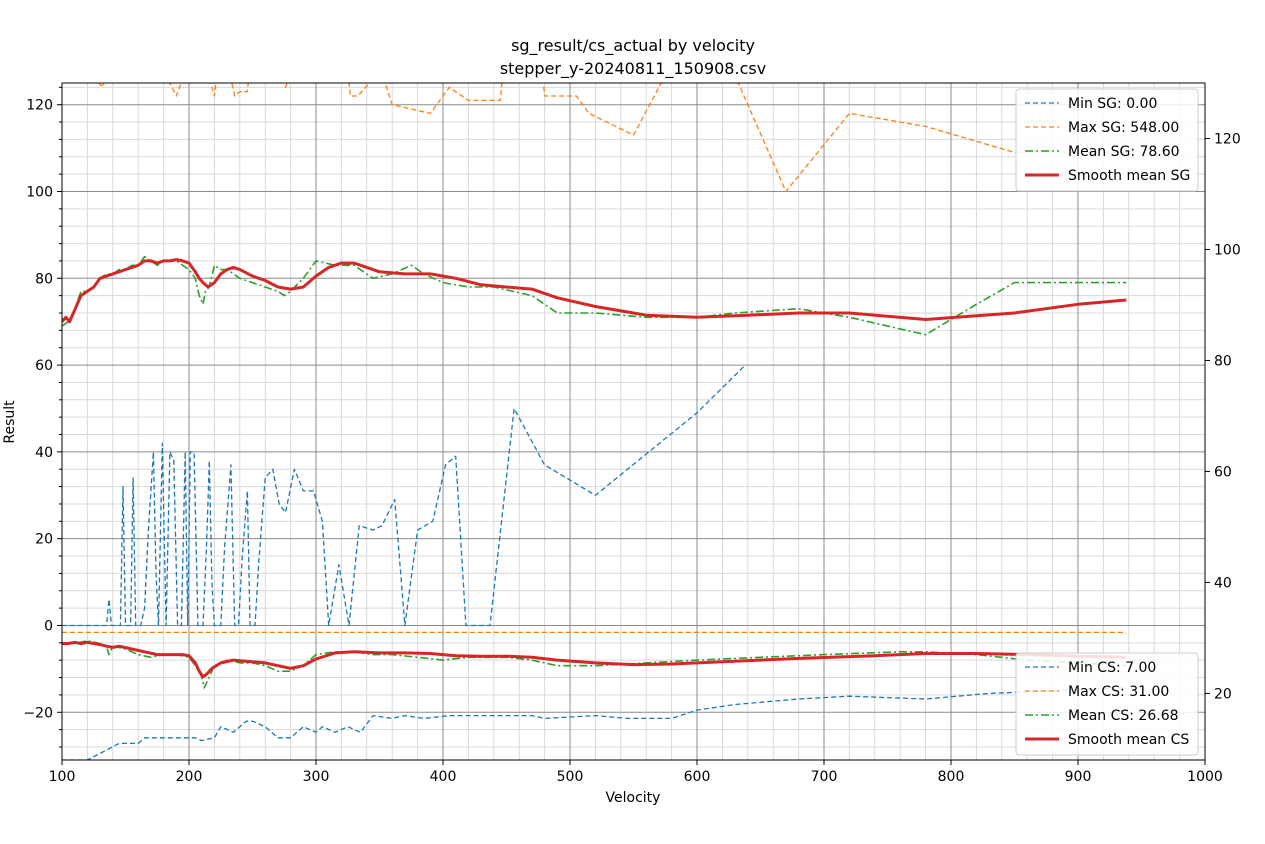 The width and height of the screenshot is (1265, 844). I want to click on legend-entry: Mean SG: 78.60, so click(1124, 152).